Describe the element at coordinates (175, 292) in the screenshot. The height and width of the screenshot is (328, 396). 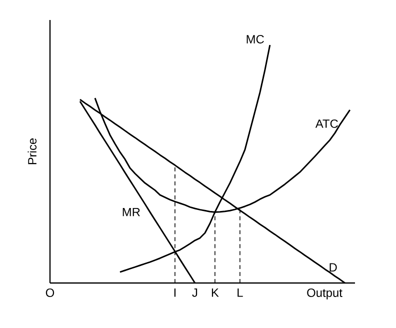
I see `x-tick-label: I` at that location.